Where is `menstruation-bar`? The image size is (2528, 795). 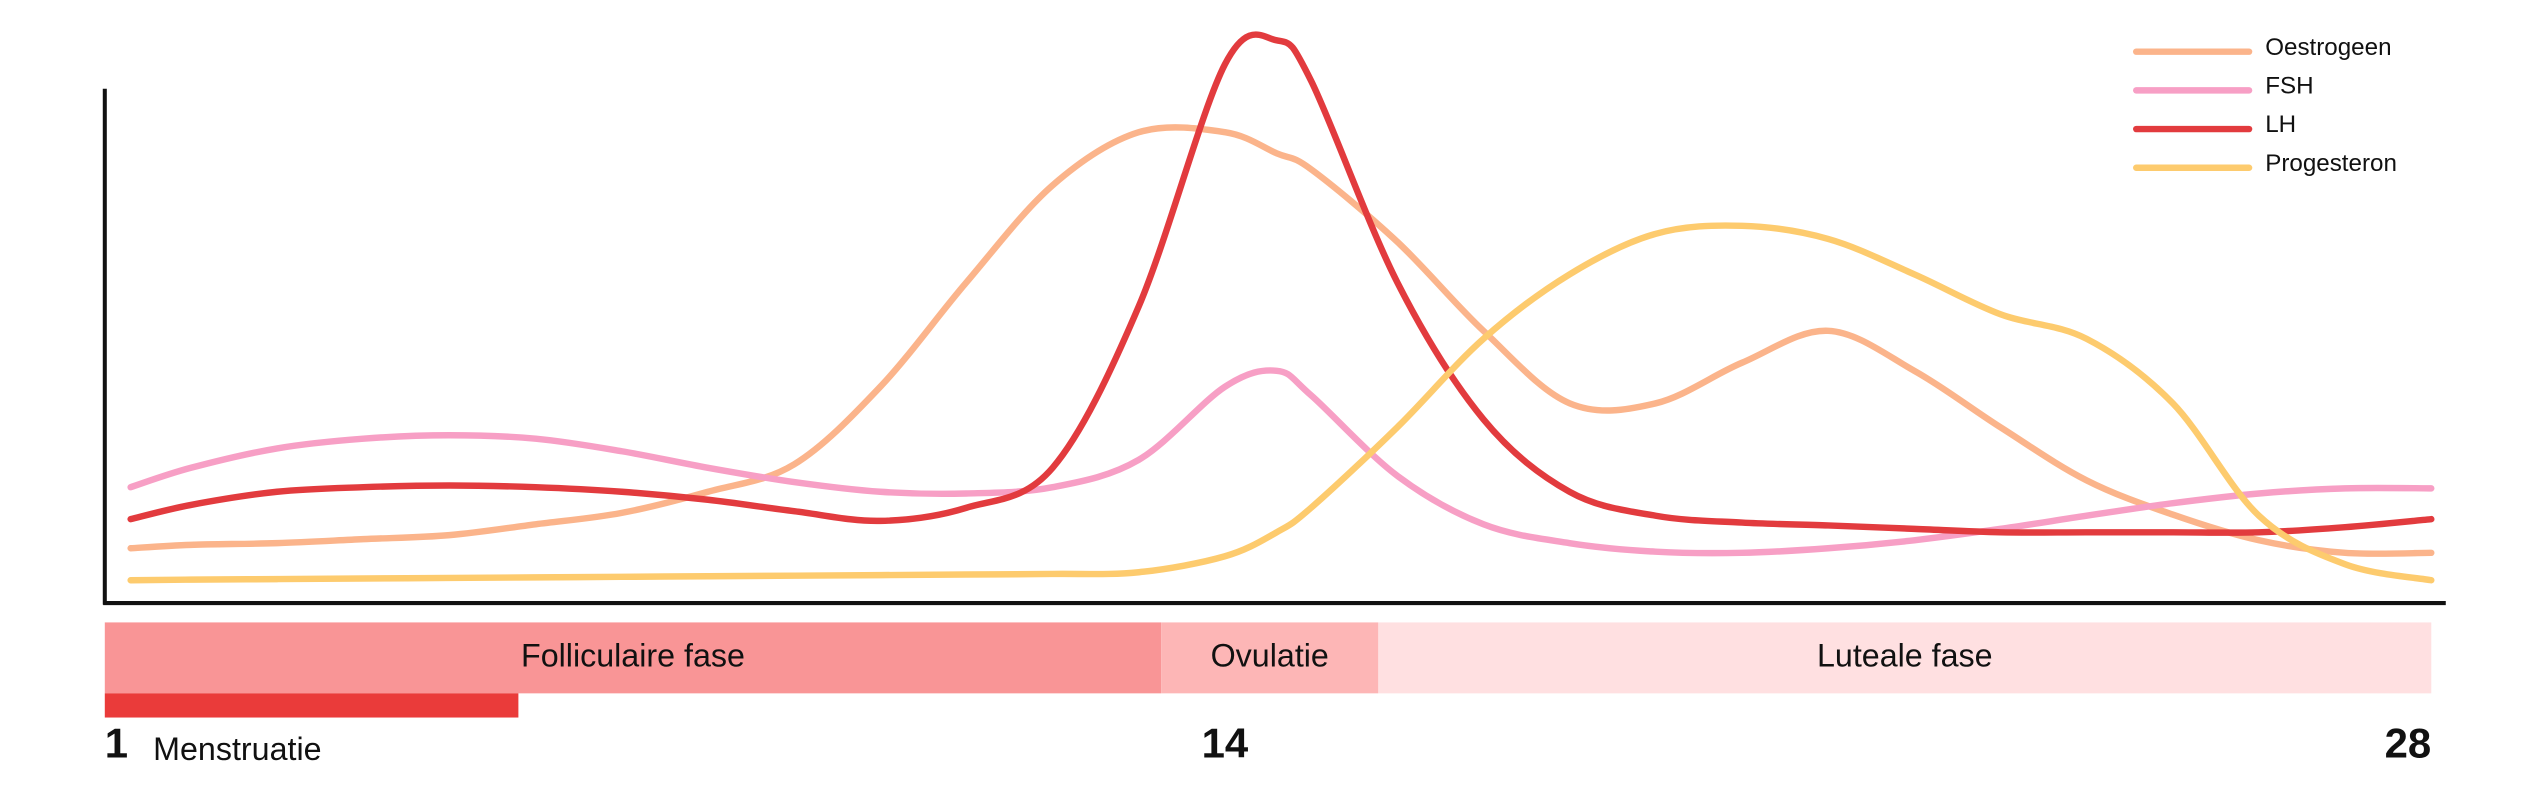
menstruation-bar is located at coordinates (311, 705).